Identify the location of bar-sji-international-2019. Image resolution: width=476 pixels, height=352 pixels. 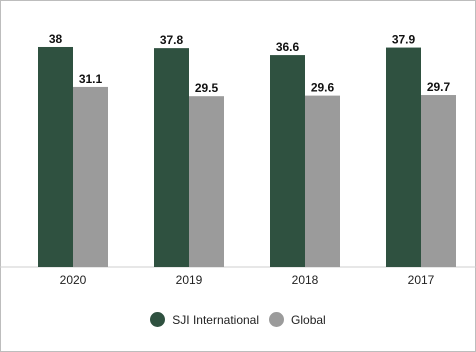
(171, 157).